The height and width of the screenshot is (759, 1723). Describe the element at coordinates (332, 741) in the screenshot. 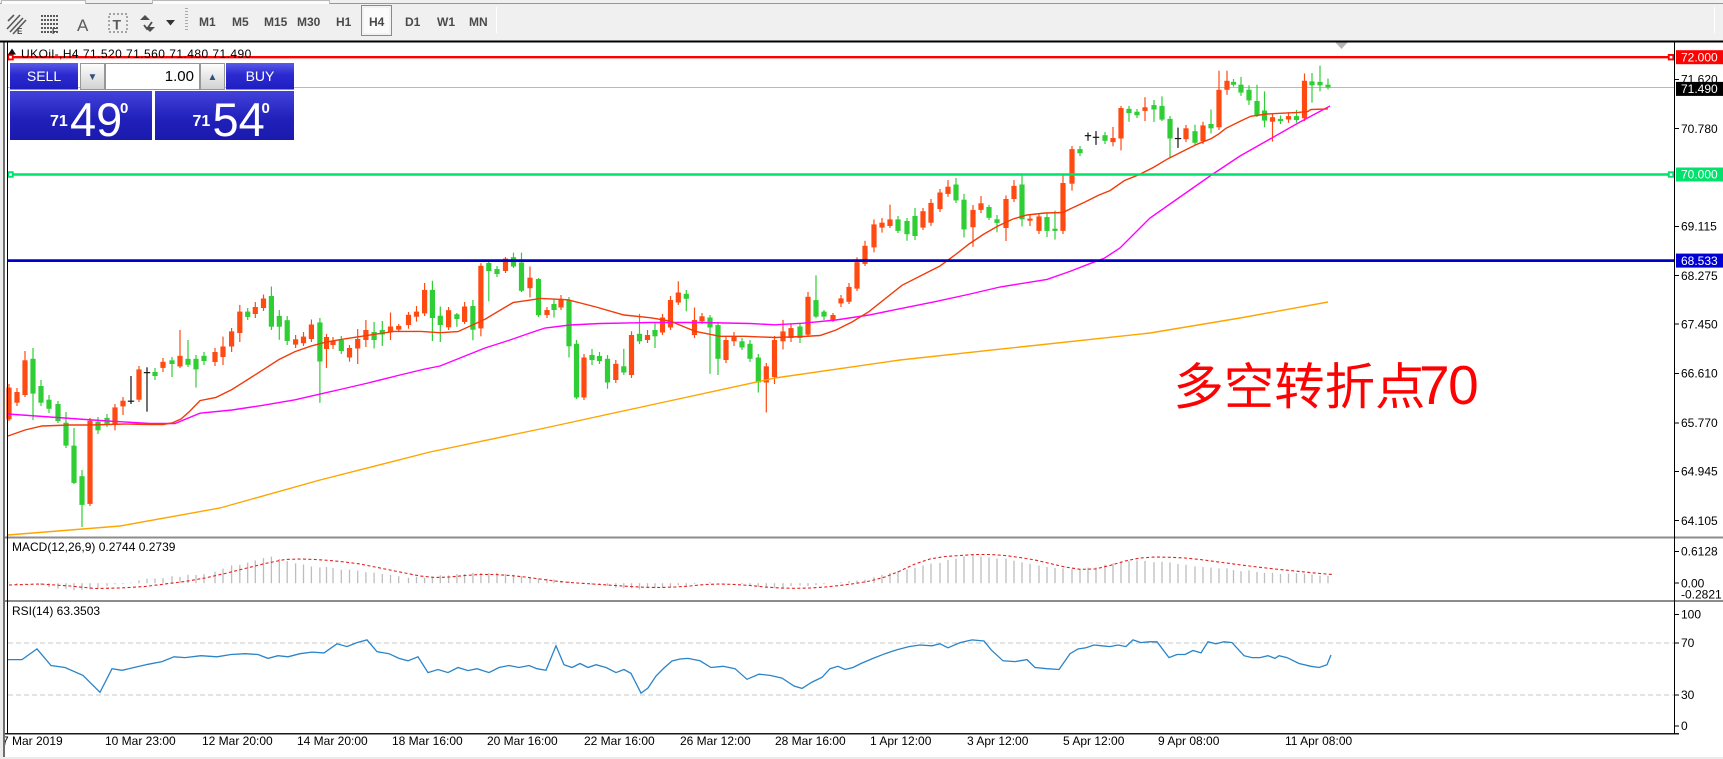

I see `svg-text: 14 Mar 20:00` at that location.